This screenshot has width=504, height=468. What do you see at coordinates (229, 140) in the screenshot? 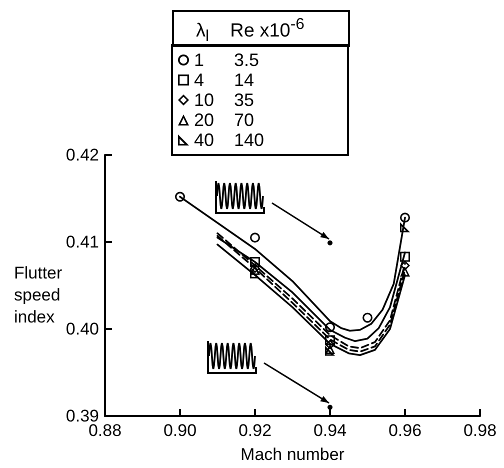
I see `legend-label: 40 140` at bounding box center [229, 140].